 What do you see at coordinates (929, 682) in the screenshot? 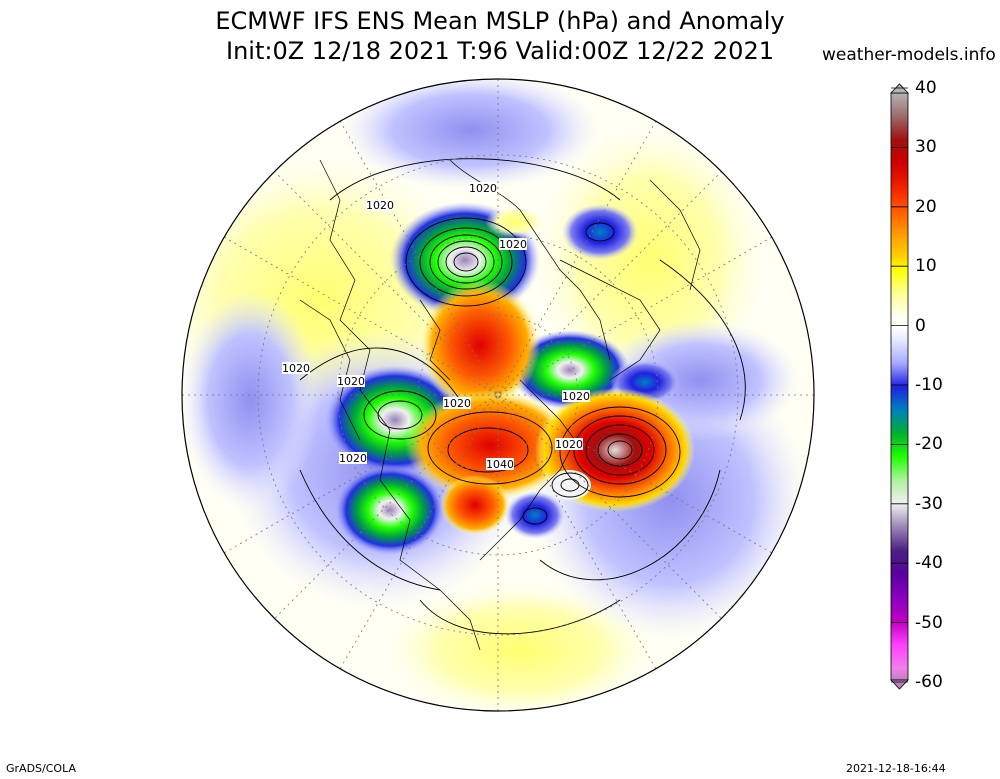
I see `colorbar-tick-label: -60` at bounding box center [929, 682].